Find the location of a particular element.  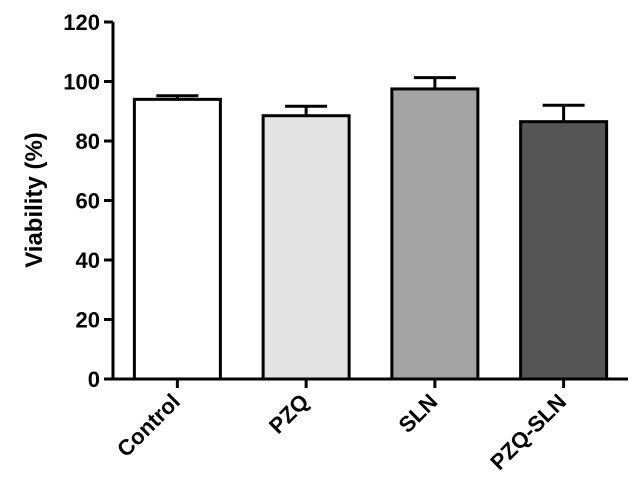

bar-pzq-sln is located at coordinates (564, 250).